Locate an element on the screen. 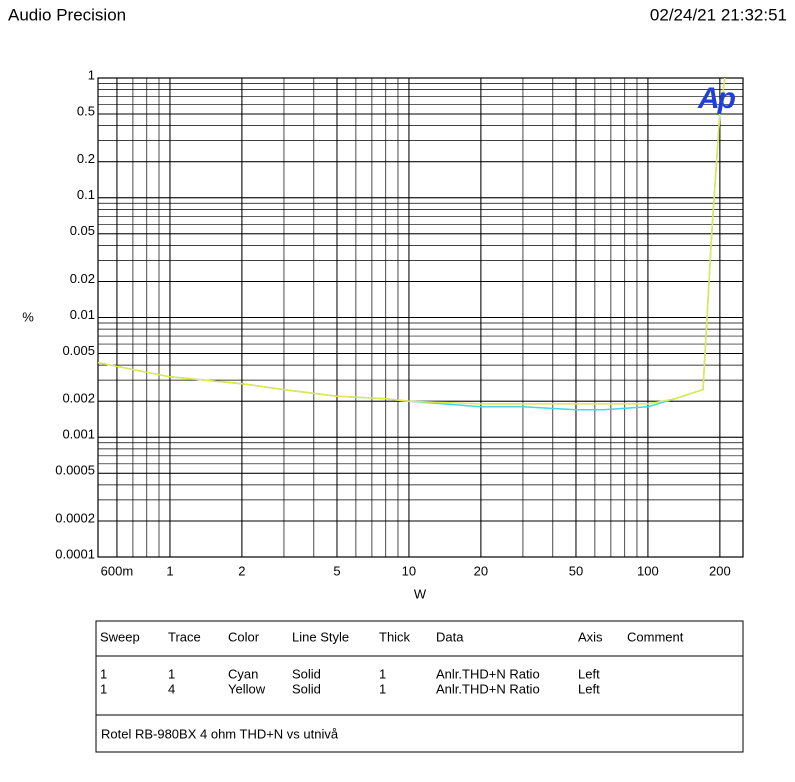 Image resolution: width=795 pixels, height=782 pixels. y-tick-label: 0.0002 is located at coordinates (75, 517).